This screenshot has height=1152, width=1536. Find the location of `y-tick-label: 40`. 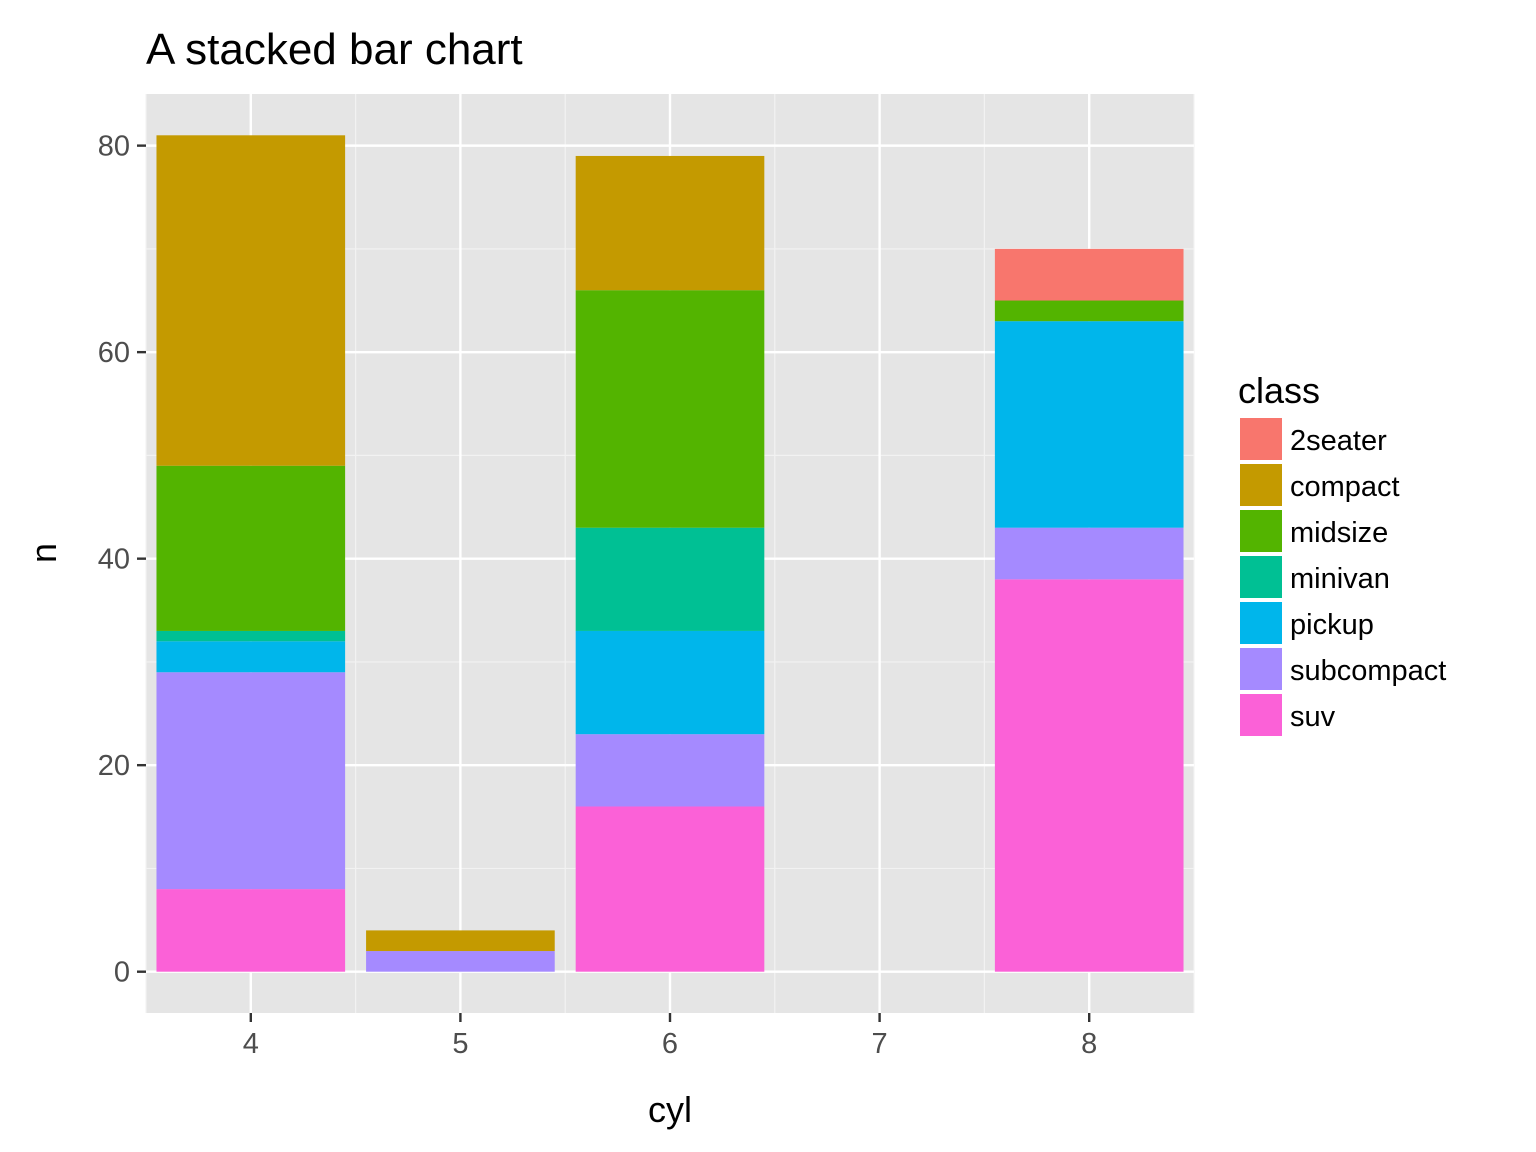

y-tick-label: 40 is located at coordinates (114, 560).